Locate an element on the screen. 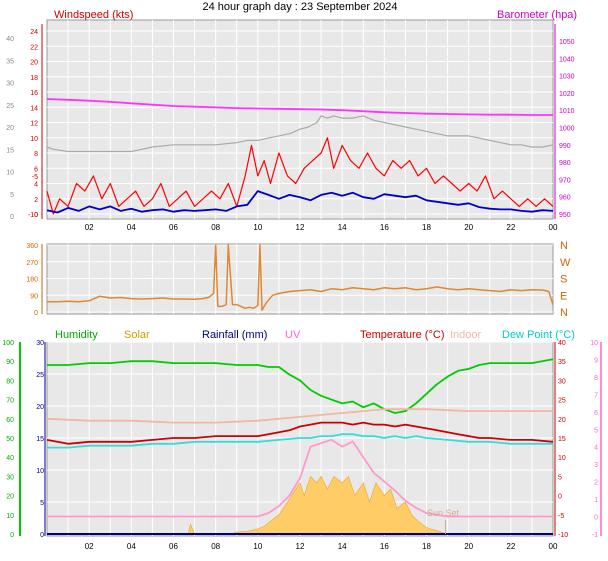 This screenshot has height=561, width=608. solar-tick: 25 is located at coordinates (40, 375).